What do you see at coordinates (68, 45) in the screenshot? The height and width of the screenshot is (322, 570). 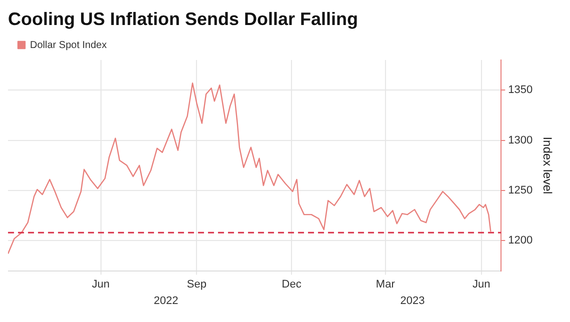 I see `legend-label: Dollar Spot Index` at bounding box center [68, 45].